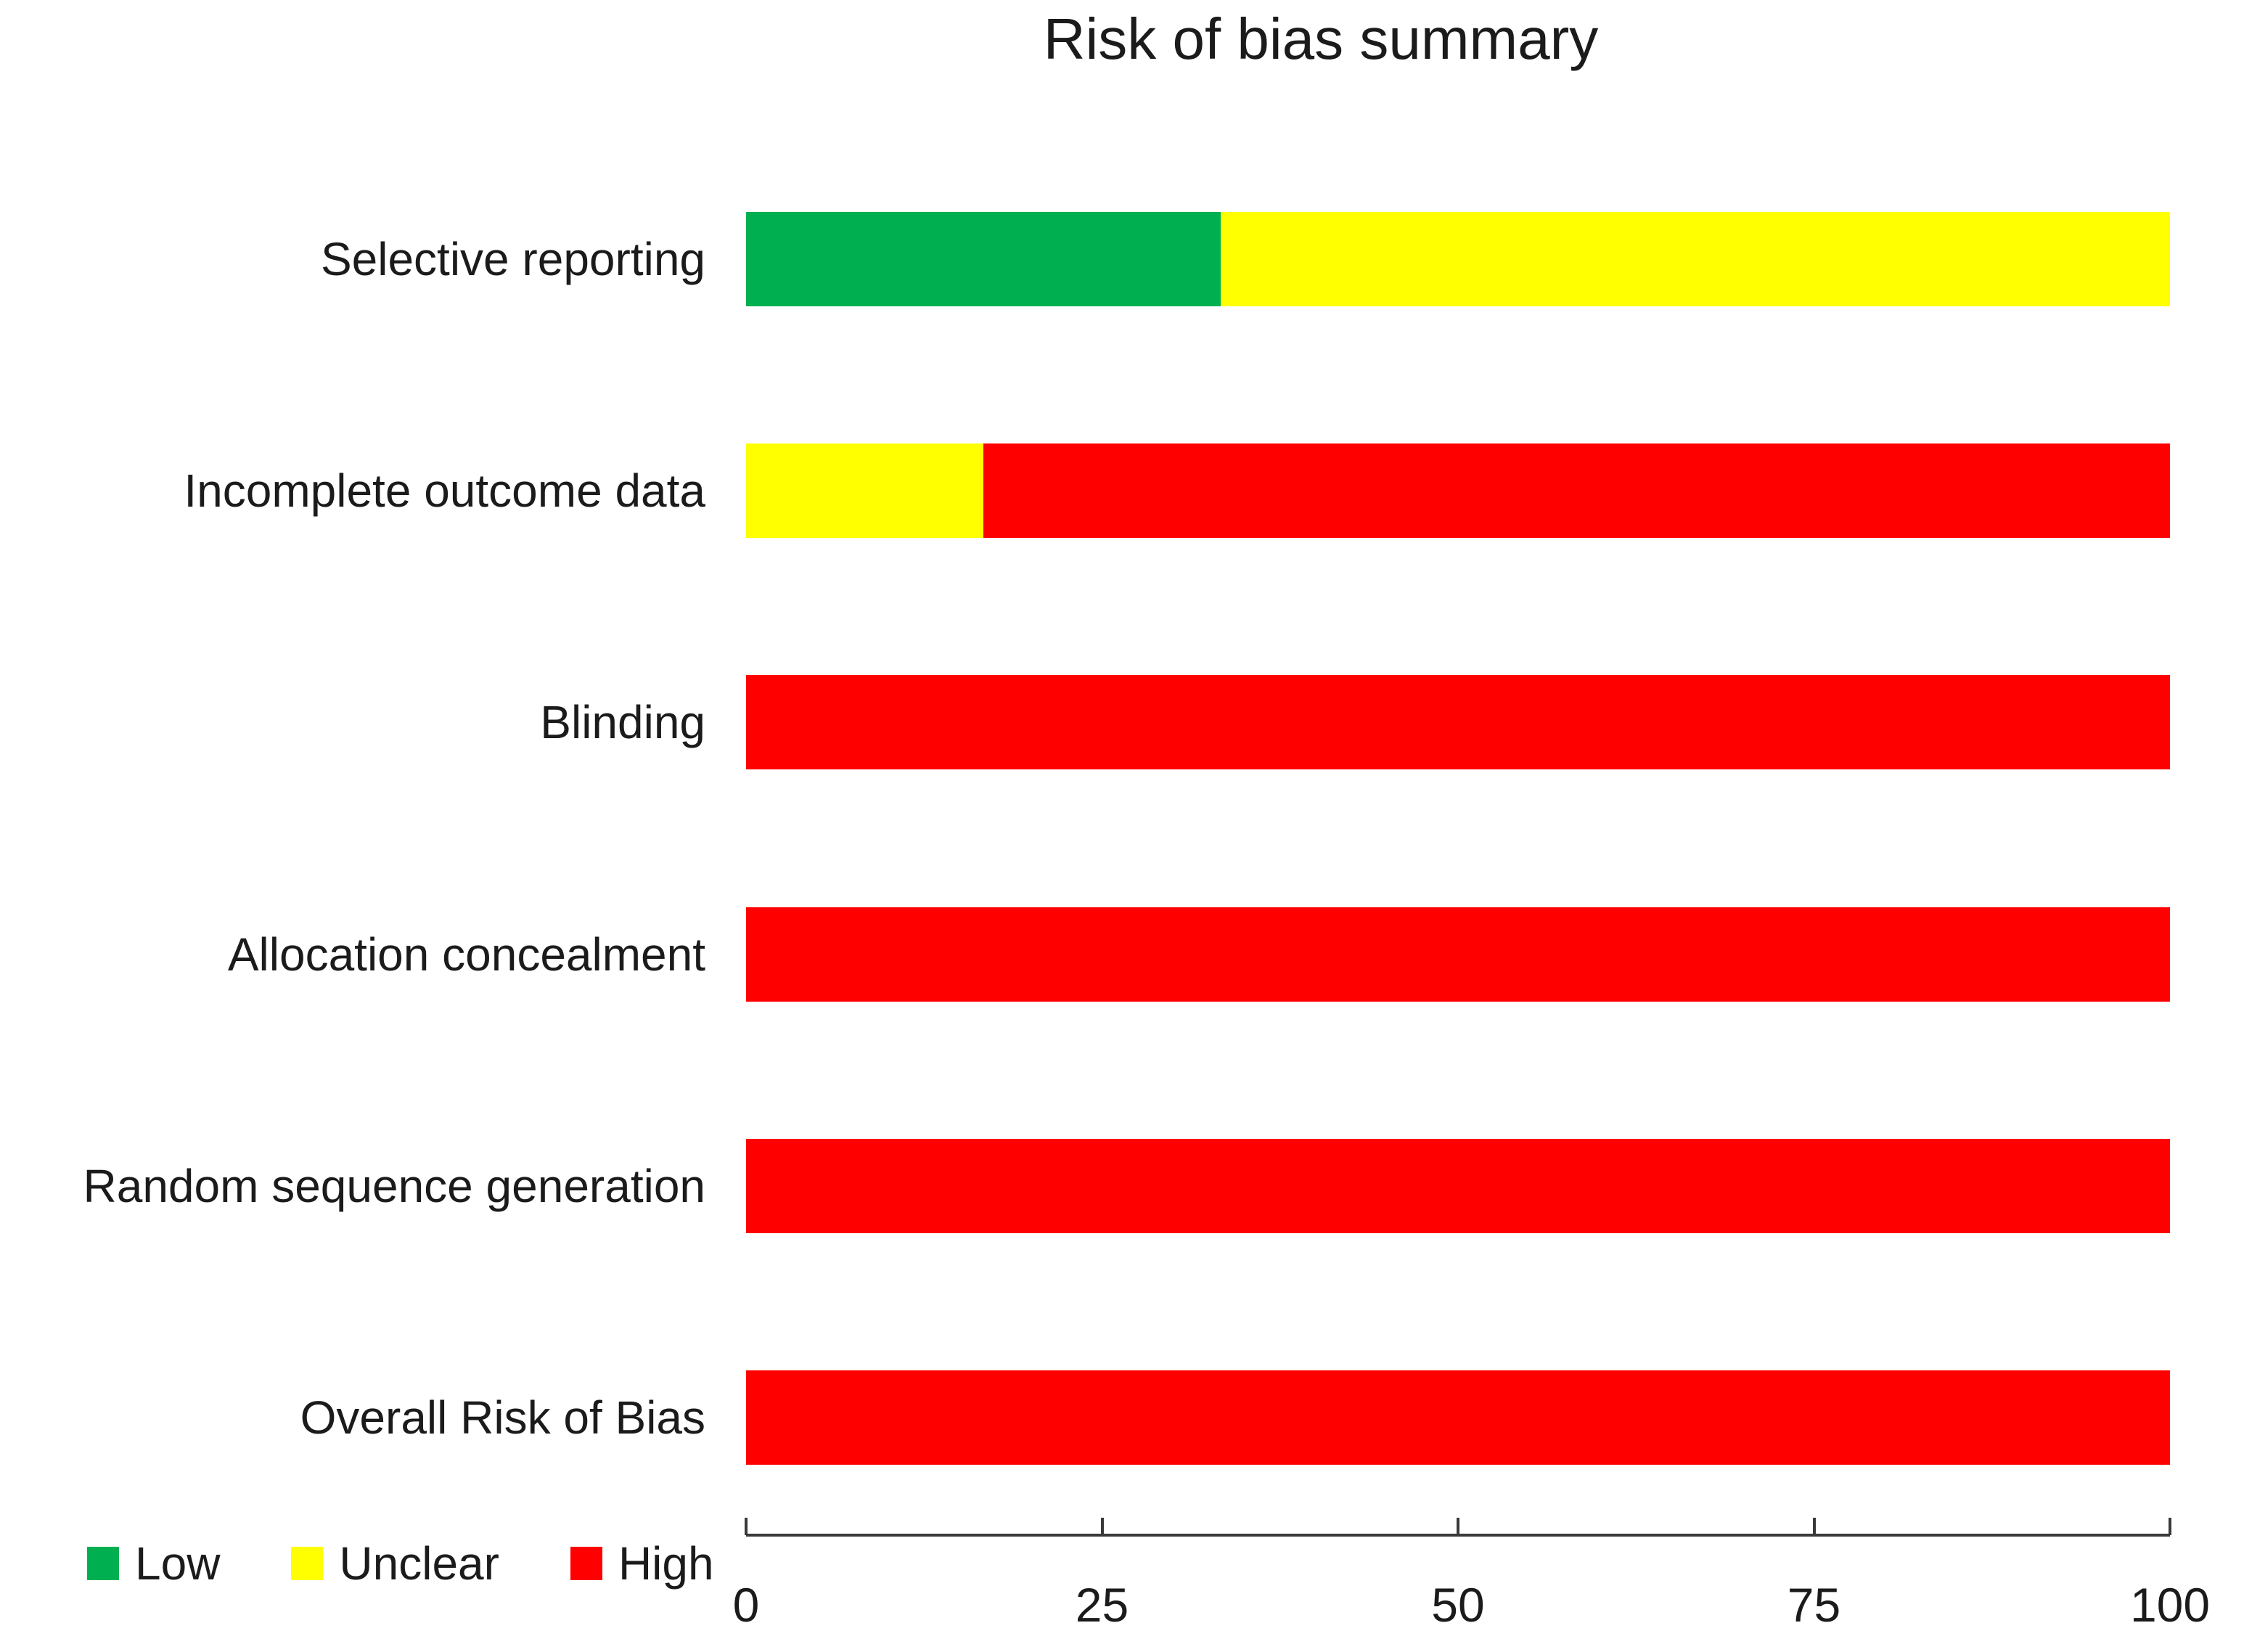  I want to click on legend-item-low: Low, so click(153, 1563).